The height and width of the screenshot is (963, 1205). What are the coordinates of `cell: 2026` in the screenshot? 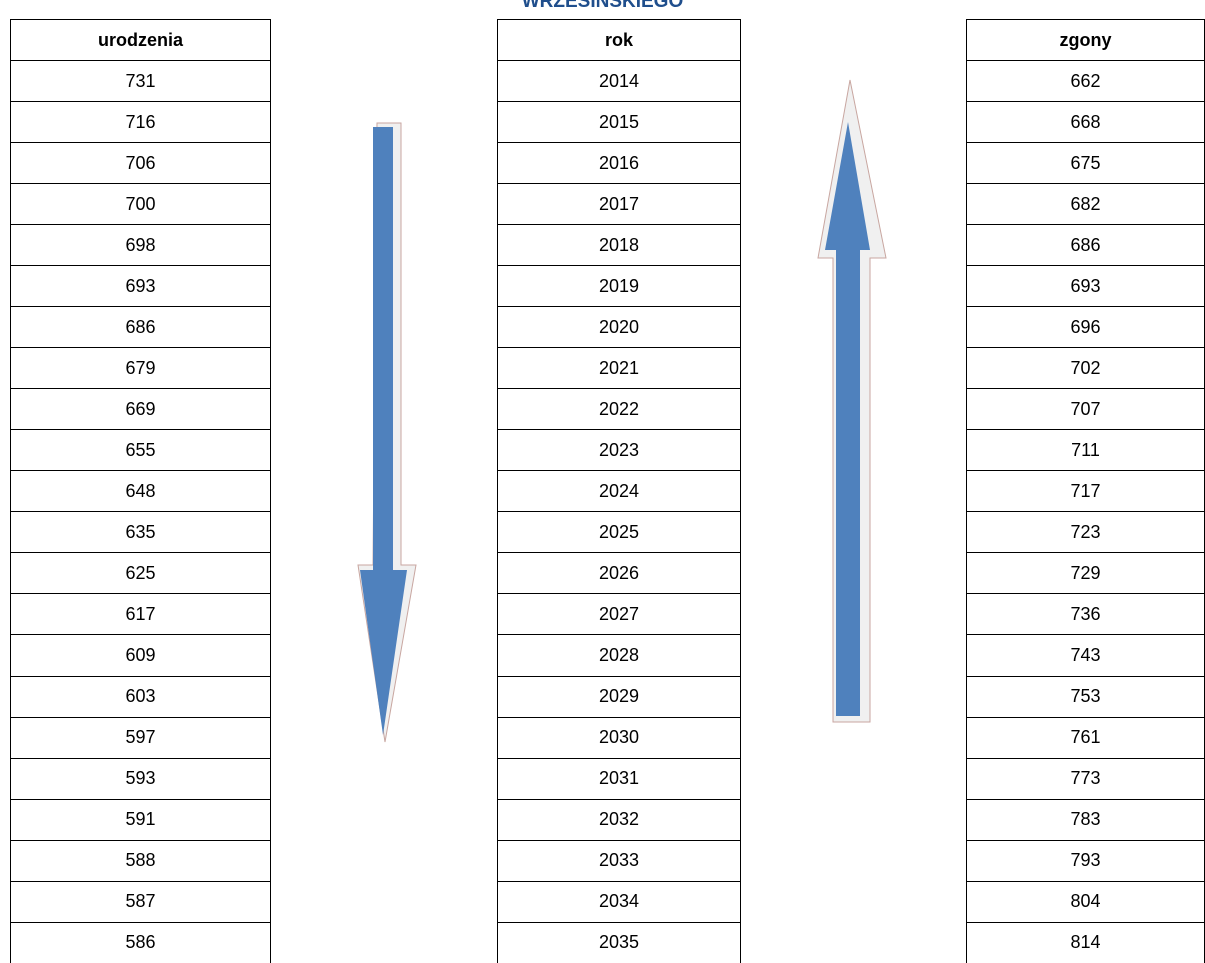 It's located at (619, 573).